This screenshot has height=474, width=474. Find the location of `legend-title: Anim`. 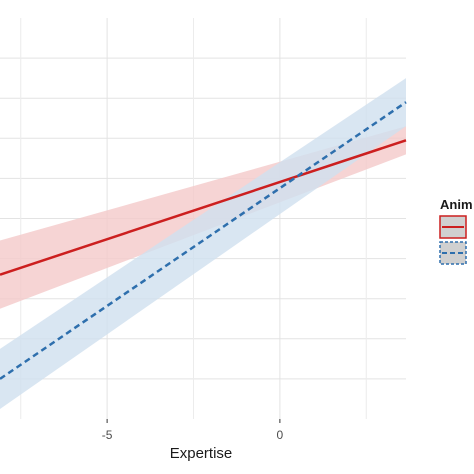

legend-title: Anim is located at coordinates (456, 204).